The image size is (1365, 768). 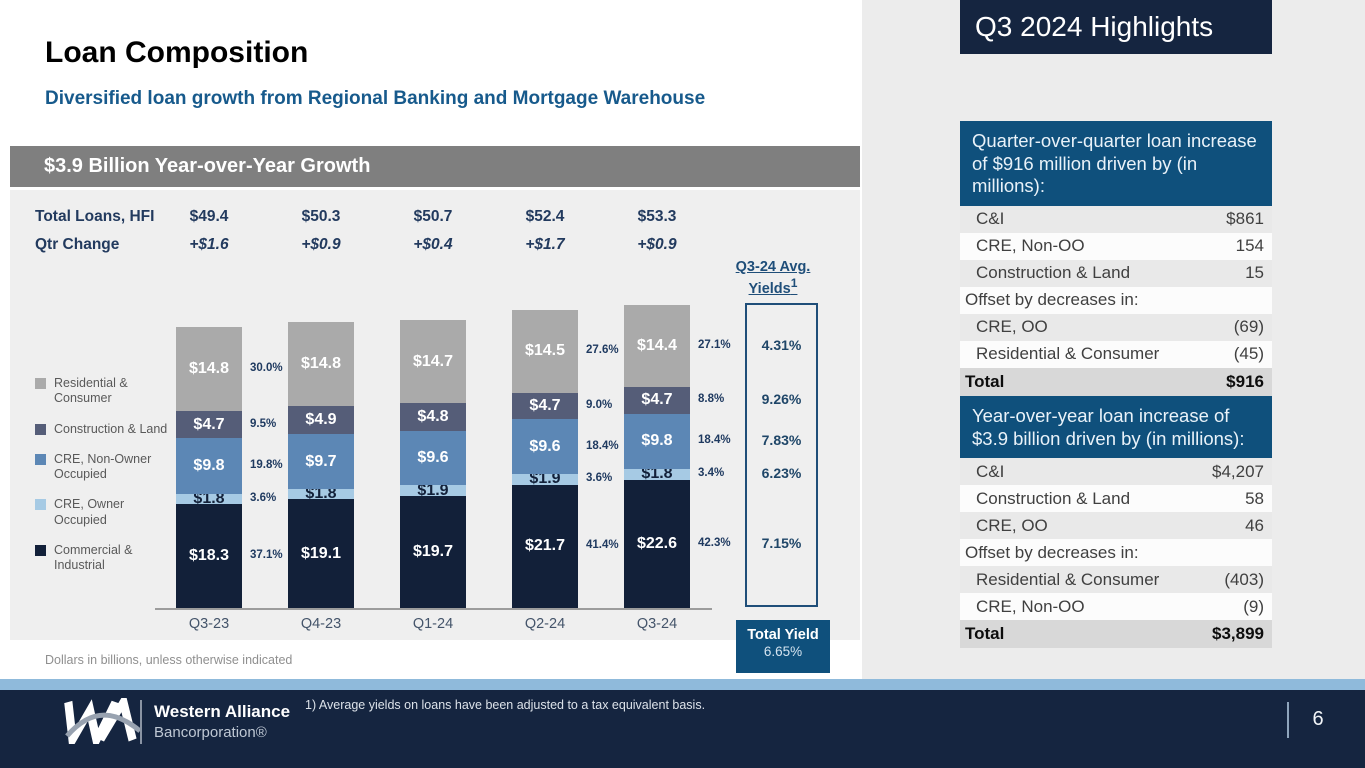 What do you see at coordinates (599, 404) in the screenshot?
I see `segment-percent-label: 9.0%` at bounding box center [599, 404].